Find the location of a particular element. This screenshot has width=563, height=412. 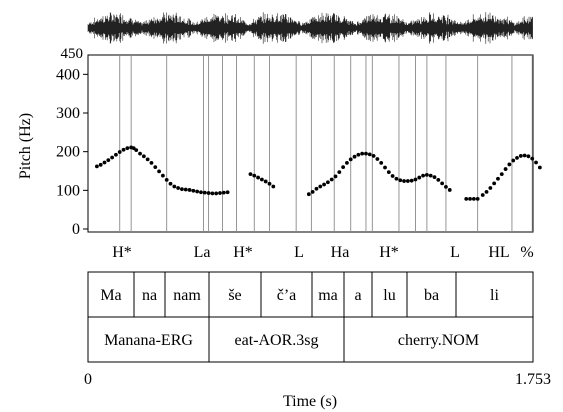

syllable-tier: Ma na nam še č’a ma a lu ba li is located at coordinates (300, 294).